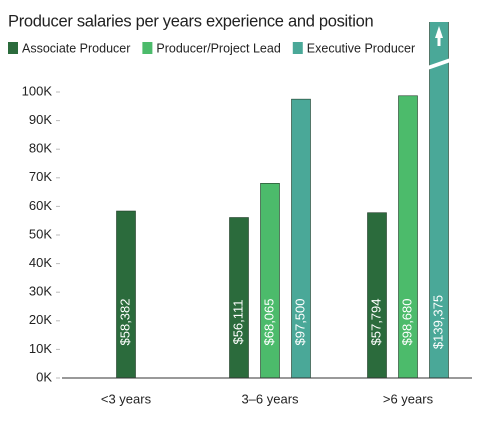 This screenshot has width=482, height=424. I want to click on y-tick-label: 70K, so click(40, 176).